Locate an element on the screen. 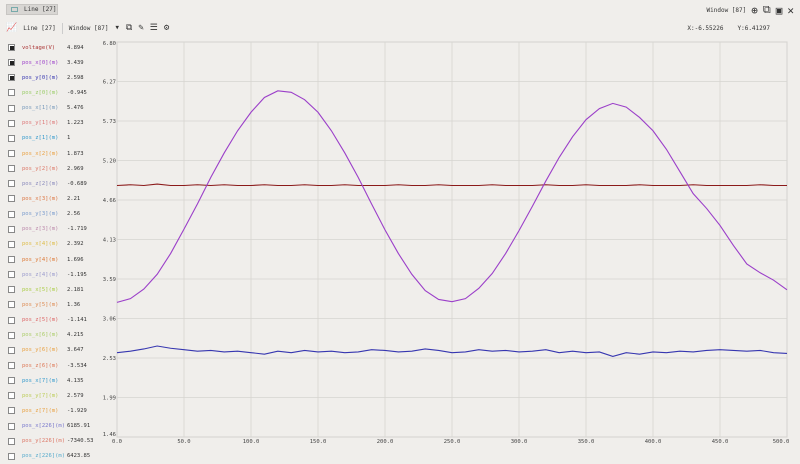 Image resolution: width=800 pixels, height=464 pixels. channel-row: pos_y[5](m) 1.36 is located at coordinates (51, 304).